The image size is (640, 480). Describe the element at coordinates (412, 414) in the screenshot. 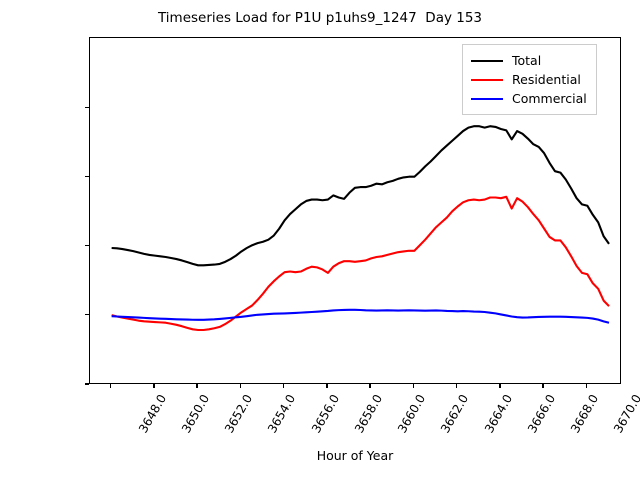

I see `x-tick-label: 3660.0` at that location.